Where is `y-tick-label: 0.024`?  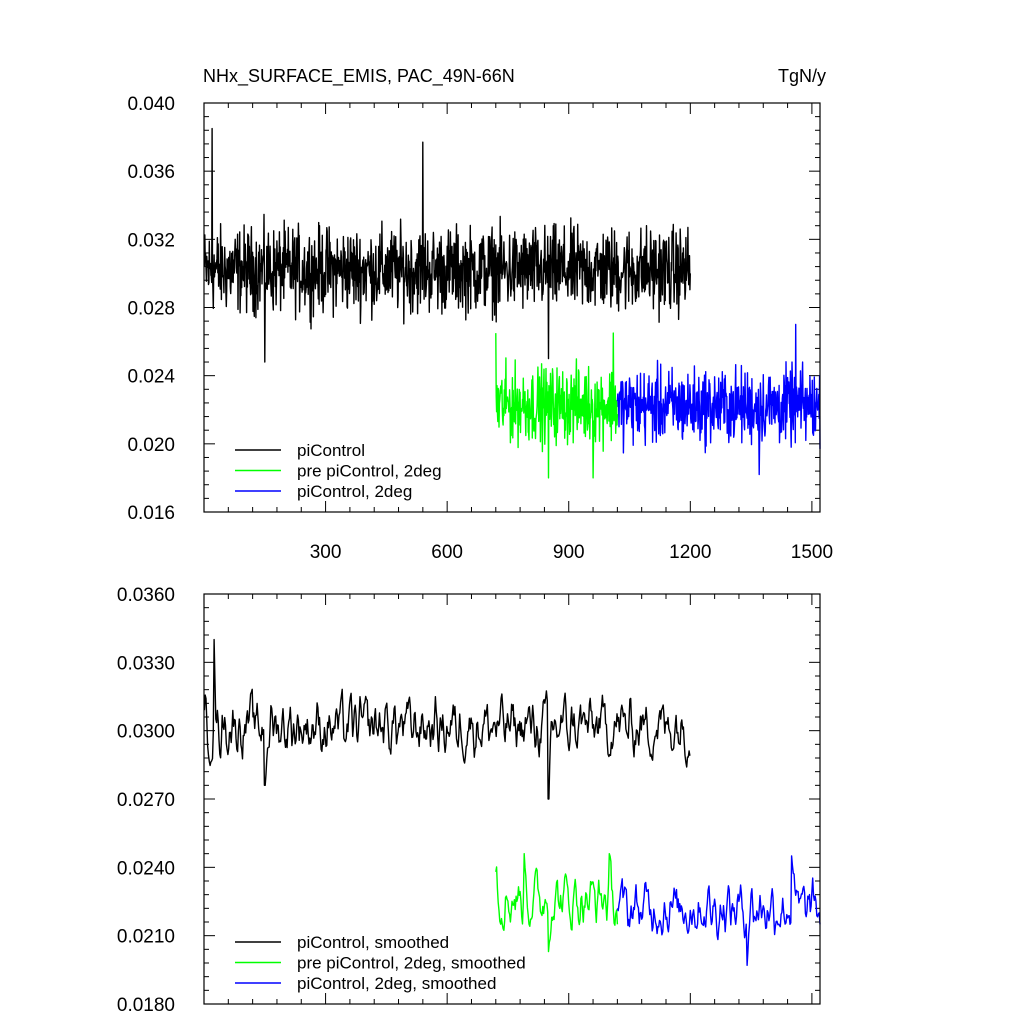
y-tick-label: 0.024 is located at coordinates (151, 377).